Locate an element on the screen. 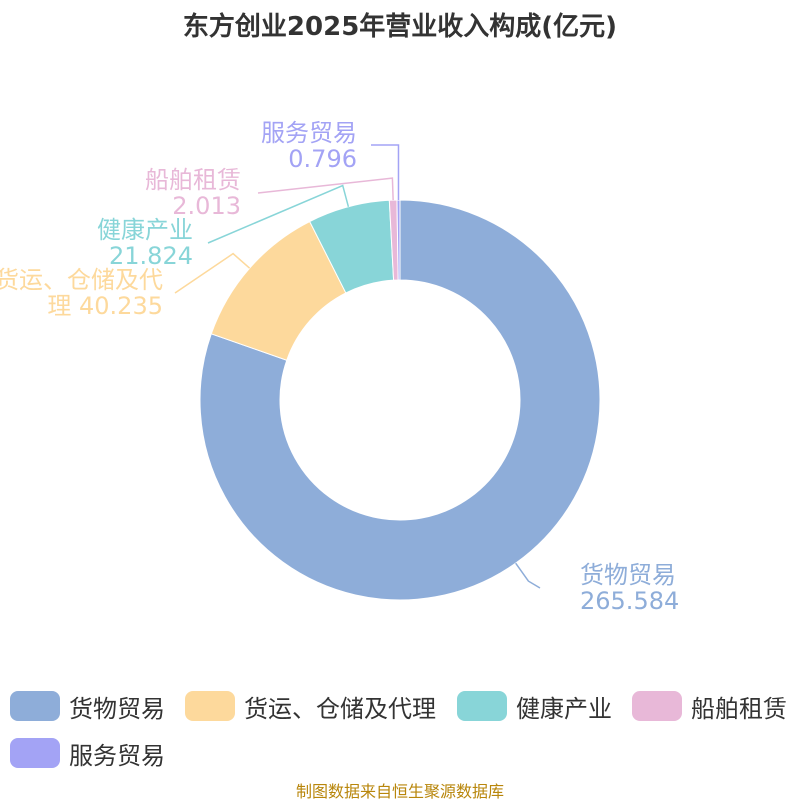 This screenshot has width=800, height=802. leader-line-ship-leasing is located at coordinates (325, 189).